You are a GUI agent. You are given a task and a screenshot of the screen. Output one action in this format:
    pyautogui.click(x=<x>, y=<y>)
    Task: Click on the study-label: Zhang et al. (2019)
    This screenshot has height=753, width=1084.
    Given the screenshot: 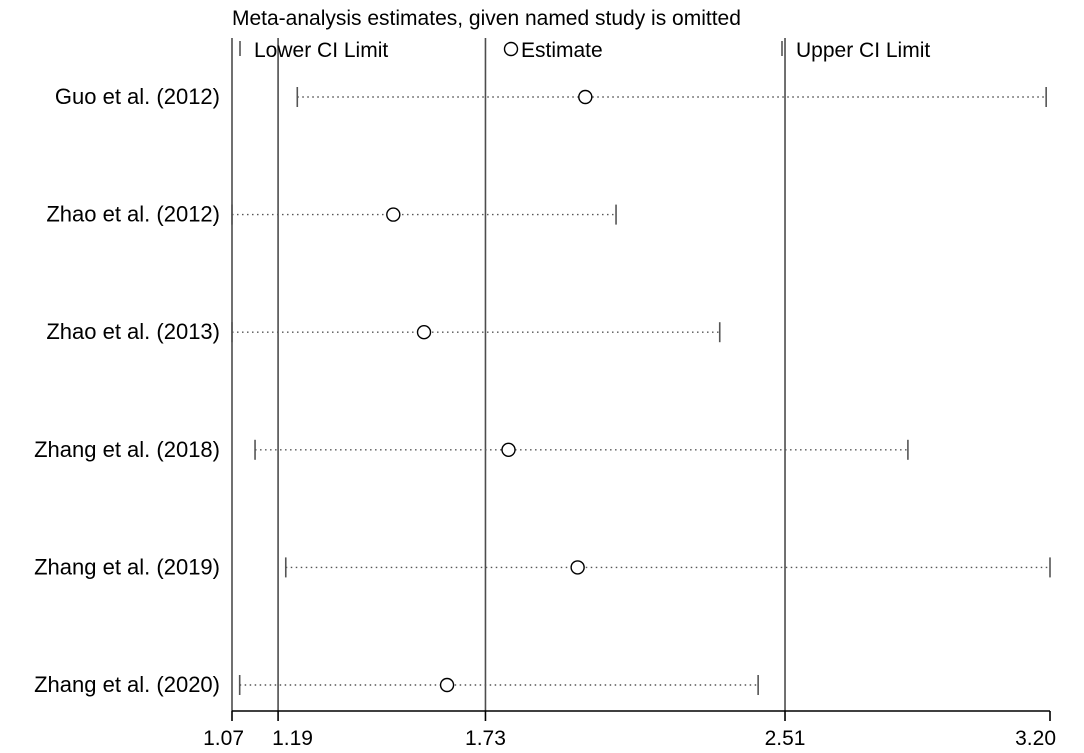 What is the action you would take?
    pyautogui.click(x=127, y=566)
    